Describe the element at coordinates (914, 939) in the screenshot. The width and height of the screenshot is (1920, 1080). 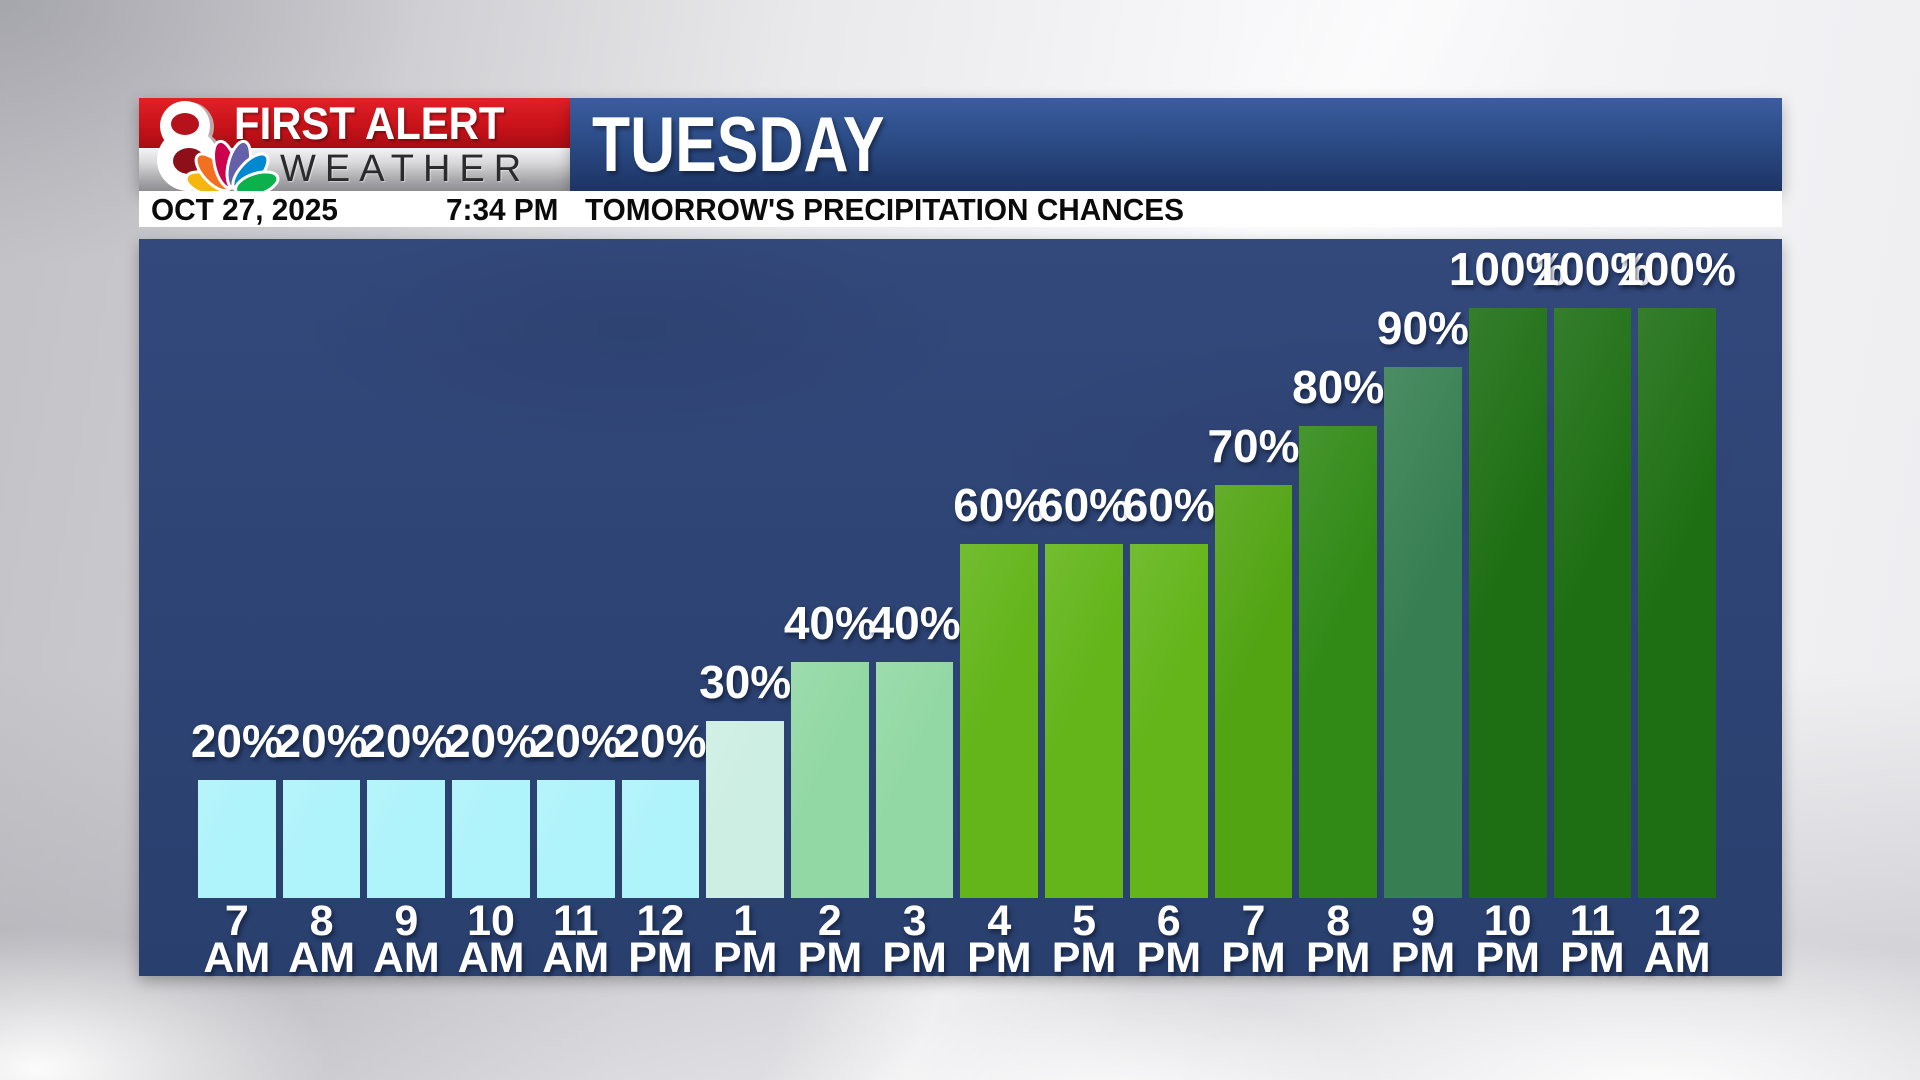
I see `axis-tick-label: 3 PM` at that location.